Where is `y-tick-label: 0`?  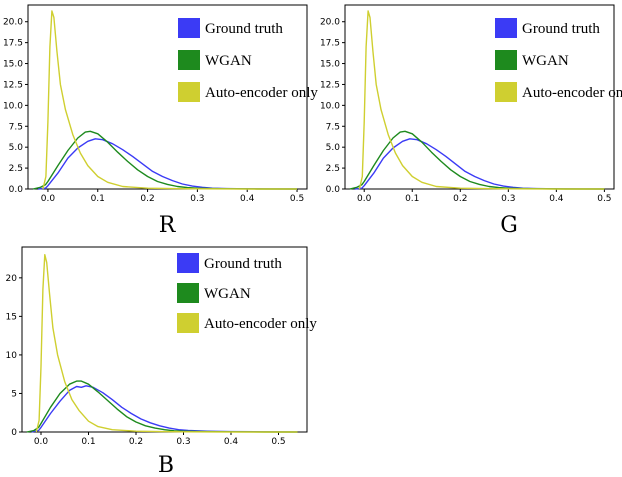
y-tick-label: 0 is located at coordinates (14, 433).